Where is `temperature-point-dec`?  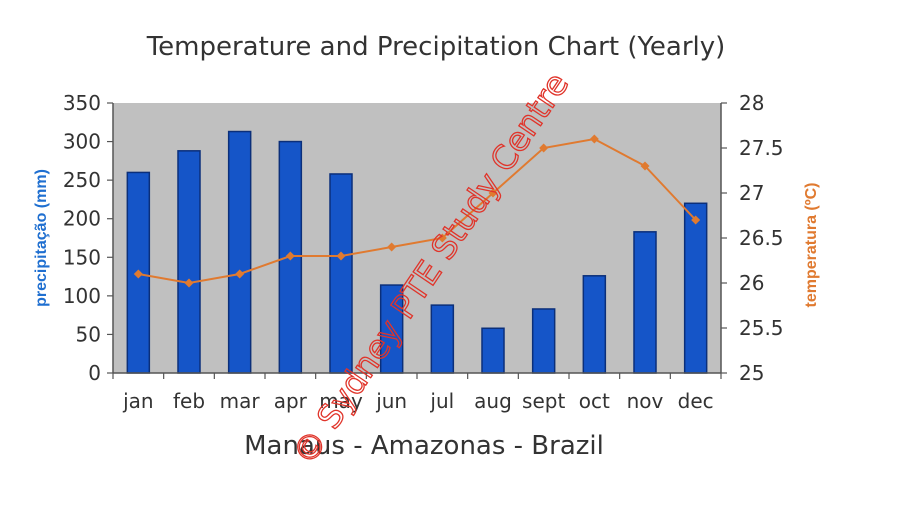 temperature-point-dec is located at coordinates (696, 220).